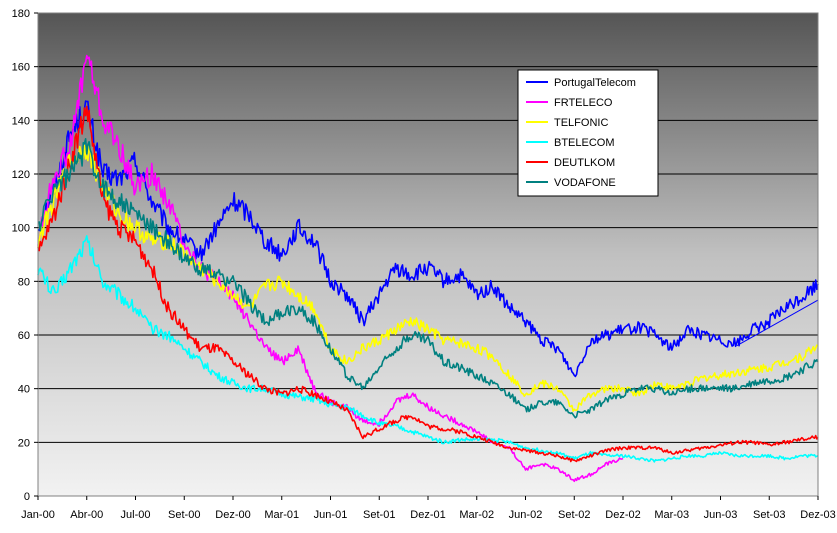  Describe the element at coordinates (136, 515) in the screenshot. I see `x-tick-label: Jul-00` at that location.